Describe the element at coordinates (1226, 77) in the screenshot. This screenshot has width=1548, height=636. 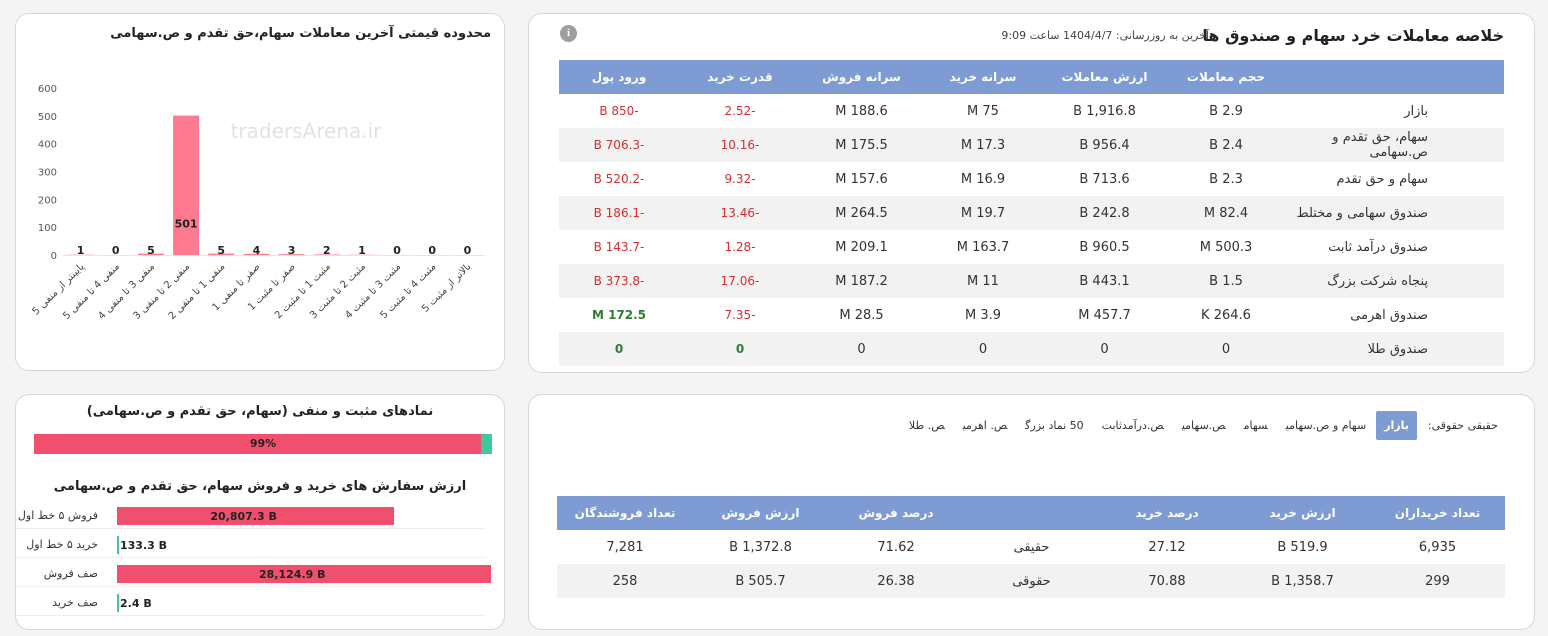
I see `summary-header-cell: حجم معاملات` at that location.